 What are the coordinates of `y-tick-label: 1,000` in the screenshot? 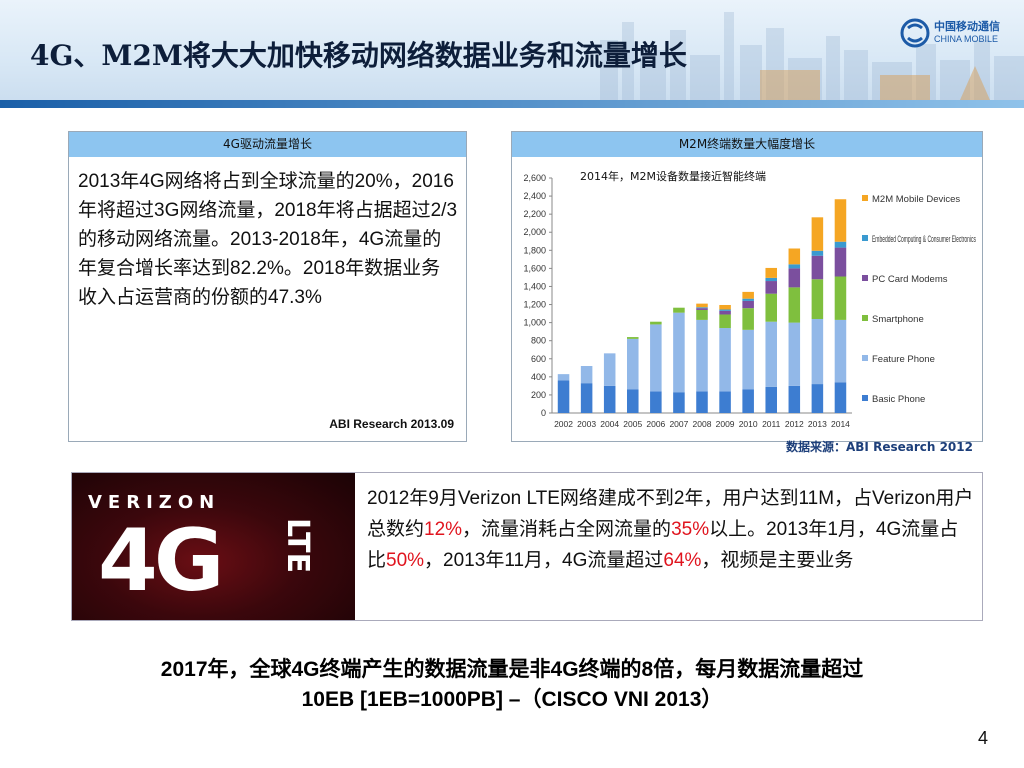 It's located at (534, 323).